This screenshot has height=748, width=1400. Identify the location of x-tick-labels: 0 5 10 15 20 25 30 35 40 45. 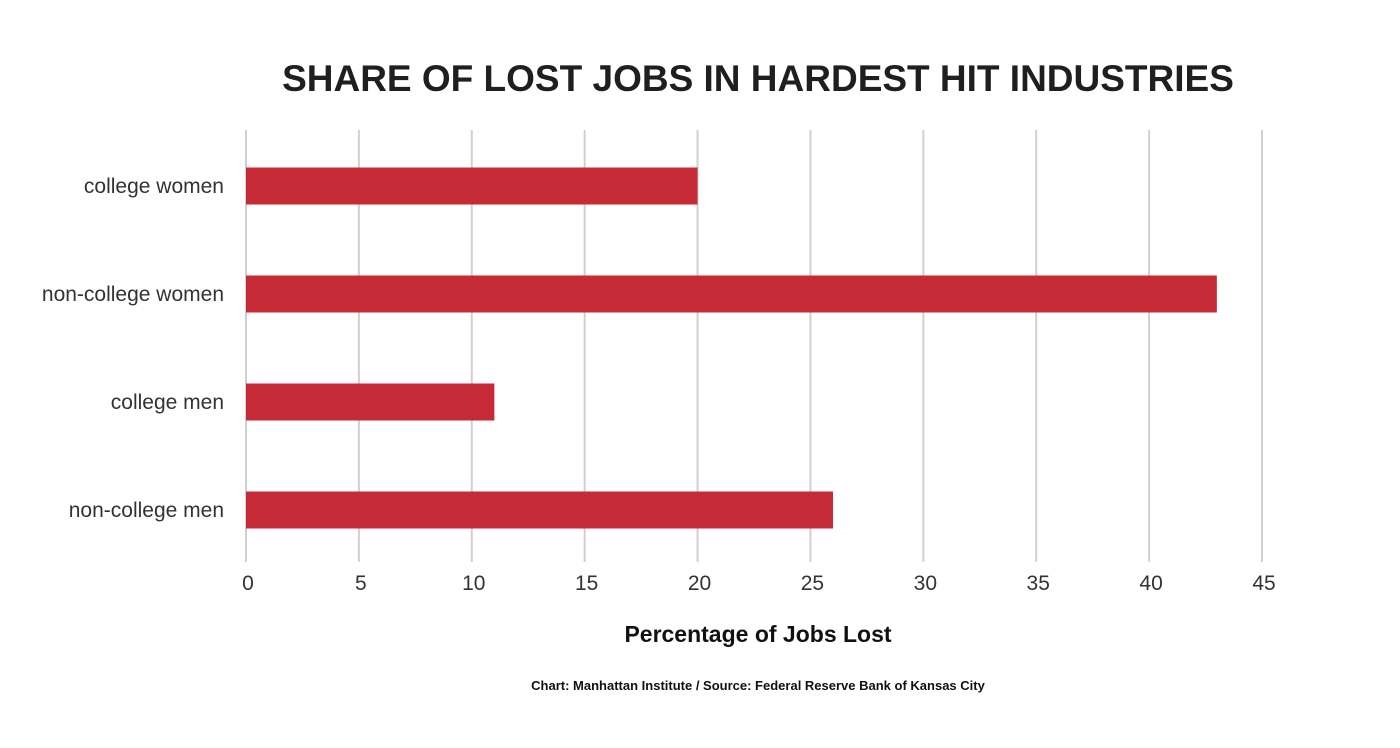
(759, 583).